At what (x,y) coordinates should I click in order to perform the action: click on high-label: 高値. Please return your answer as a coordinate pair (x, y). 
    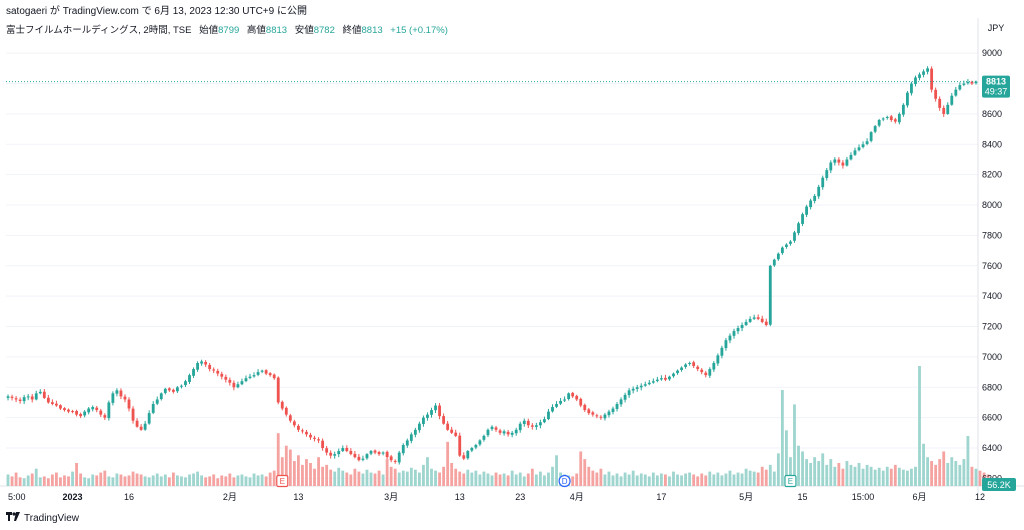
    Looking at the image, I should click on (256, 30).